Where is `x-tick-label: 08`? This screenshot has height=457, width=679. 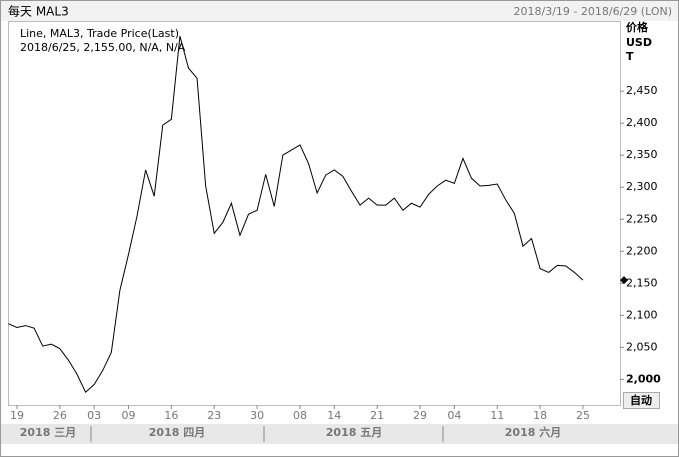 x-tick-label: 08 is located at coordinates (300, 415).